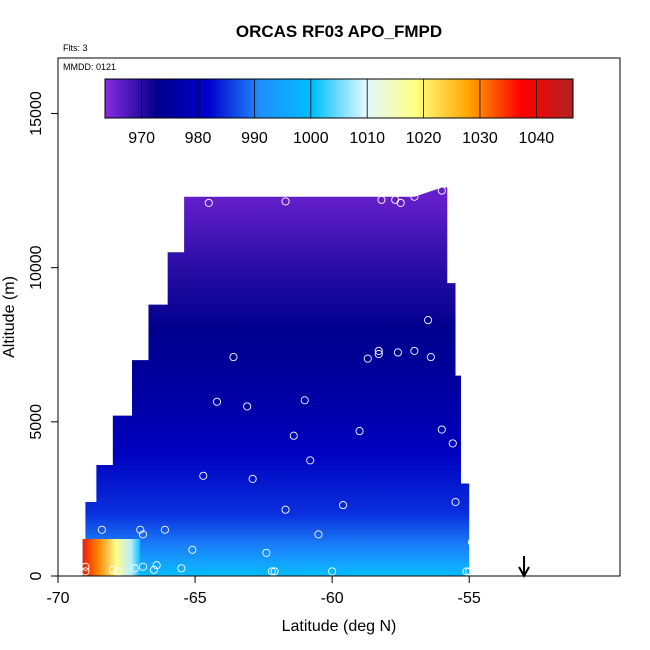 The height and width of the screenshot is (650, 650). I want to click on x-tick-label: -65, so click(195, 598).